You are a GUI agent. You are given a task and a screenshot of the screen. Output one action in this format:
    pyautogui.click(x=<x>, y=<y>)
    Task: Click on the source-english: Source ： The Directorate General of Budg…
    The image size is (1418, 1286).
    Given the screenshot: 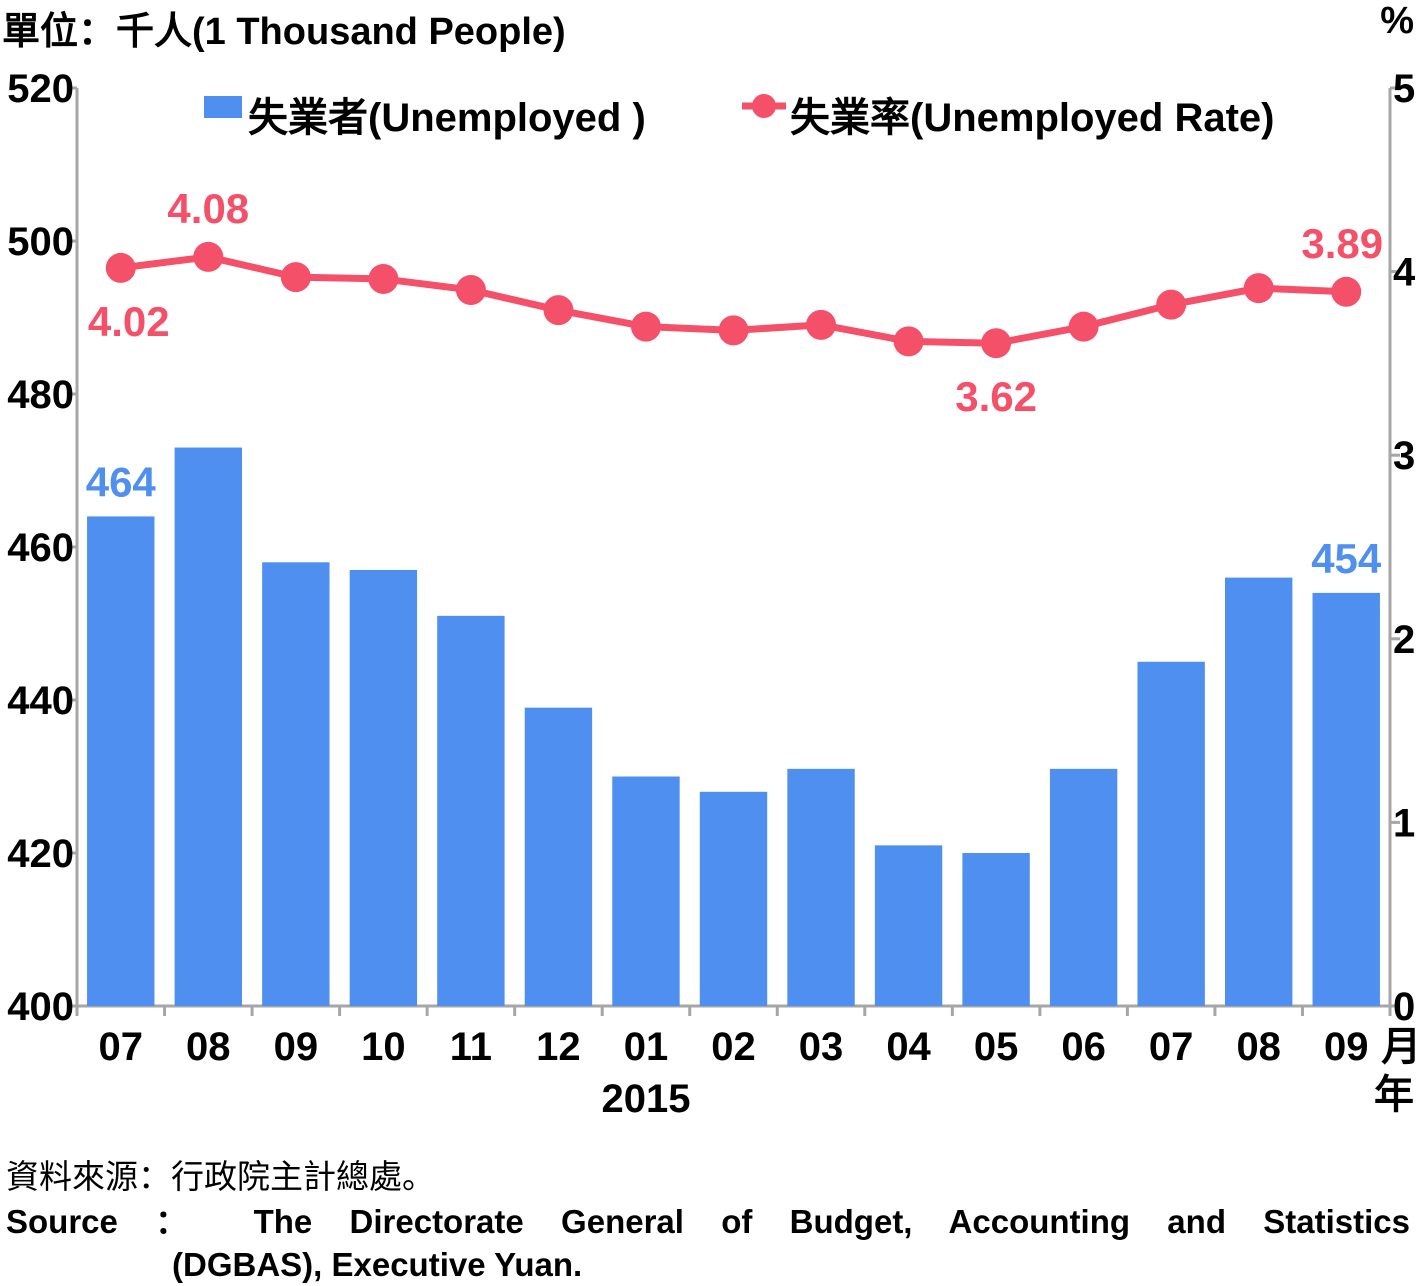 What is the action you would take?
    pyautogui.click(x=708, y=1221)
    